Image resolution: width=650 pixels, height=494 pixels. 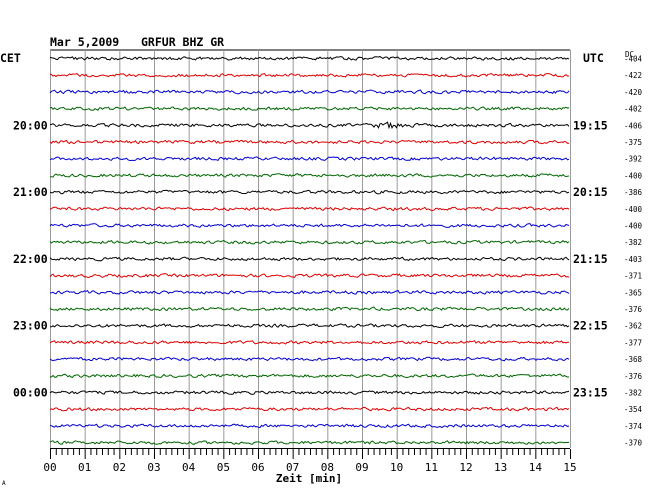 I want to click on x-tick-label: 14, so click(x=536, y=467).